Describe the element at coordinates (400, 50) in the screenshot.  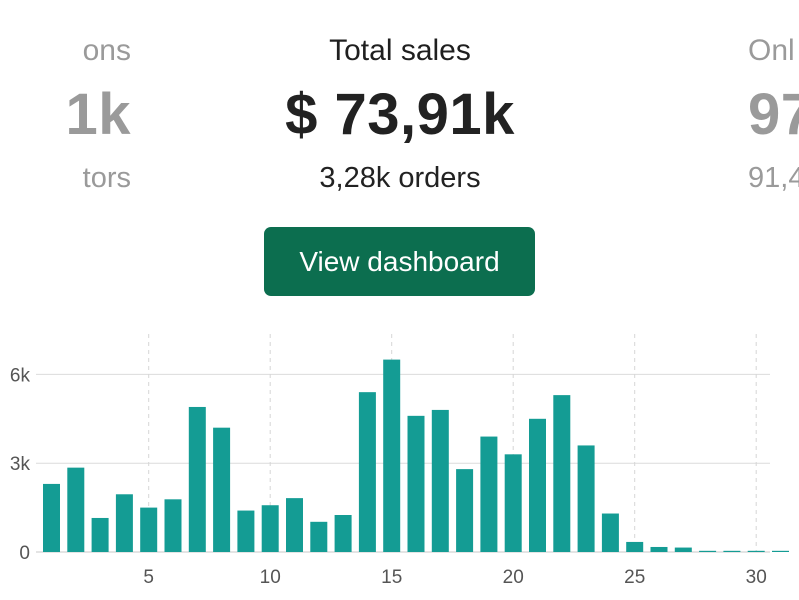
I see `metric-label: Total sales` at that location.